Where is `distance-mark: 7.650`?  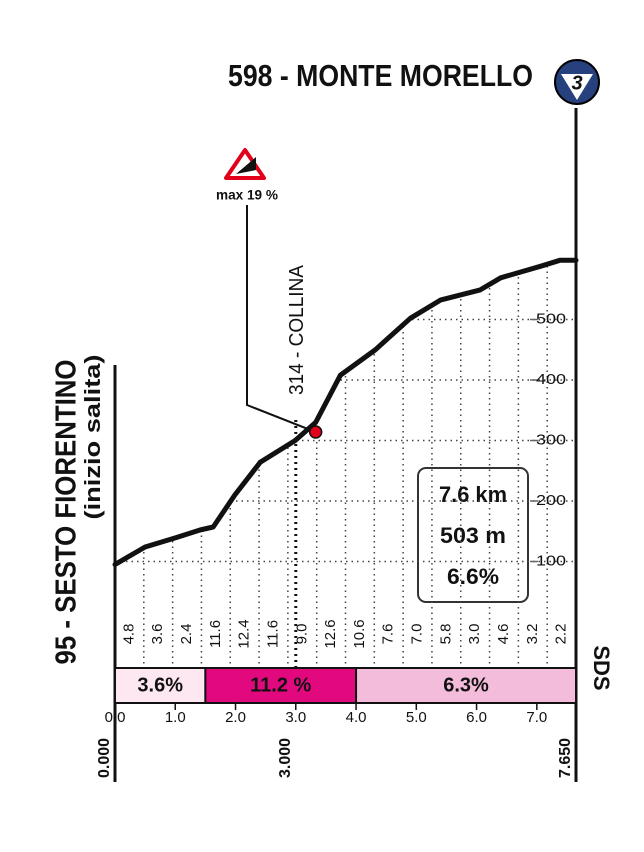
distance-mark: 7.650 is located at coordinates (565, 758).